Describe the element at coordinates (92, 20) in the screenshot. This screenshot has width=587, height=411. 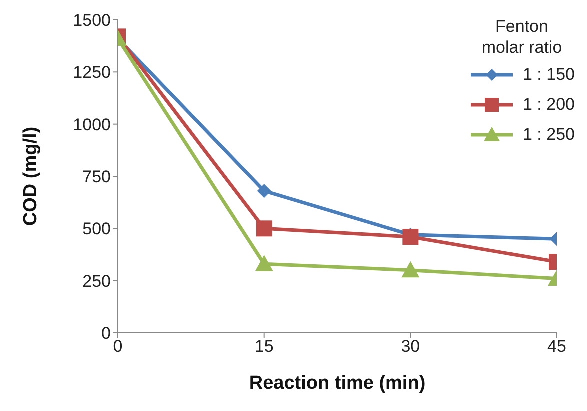
I see `y-tick-label: 1500` at that location.